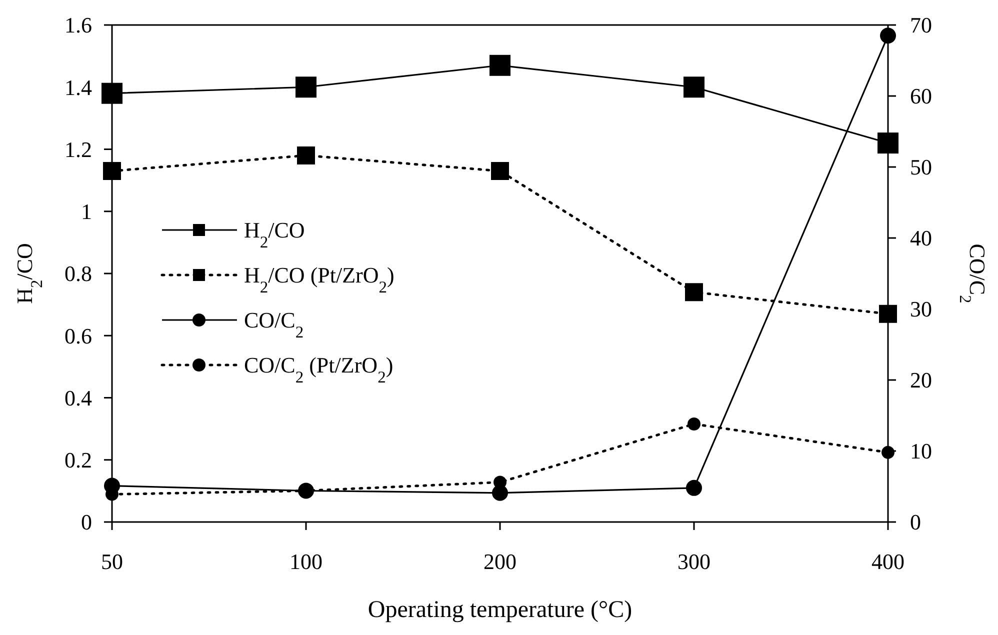  What do you see at coordinates (921, 167) in the screenshot?
I see `y2-tick-label: 50` at bounding box center [921, 167].